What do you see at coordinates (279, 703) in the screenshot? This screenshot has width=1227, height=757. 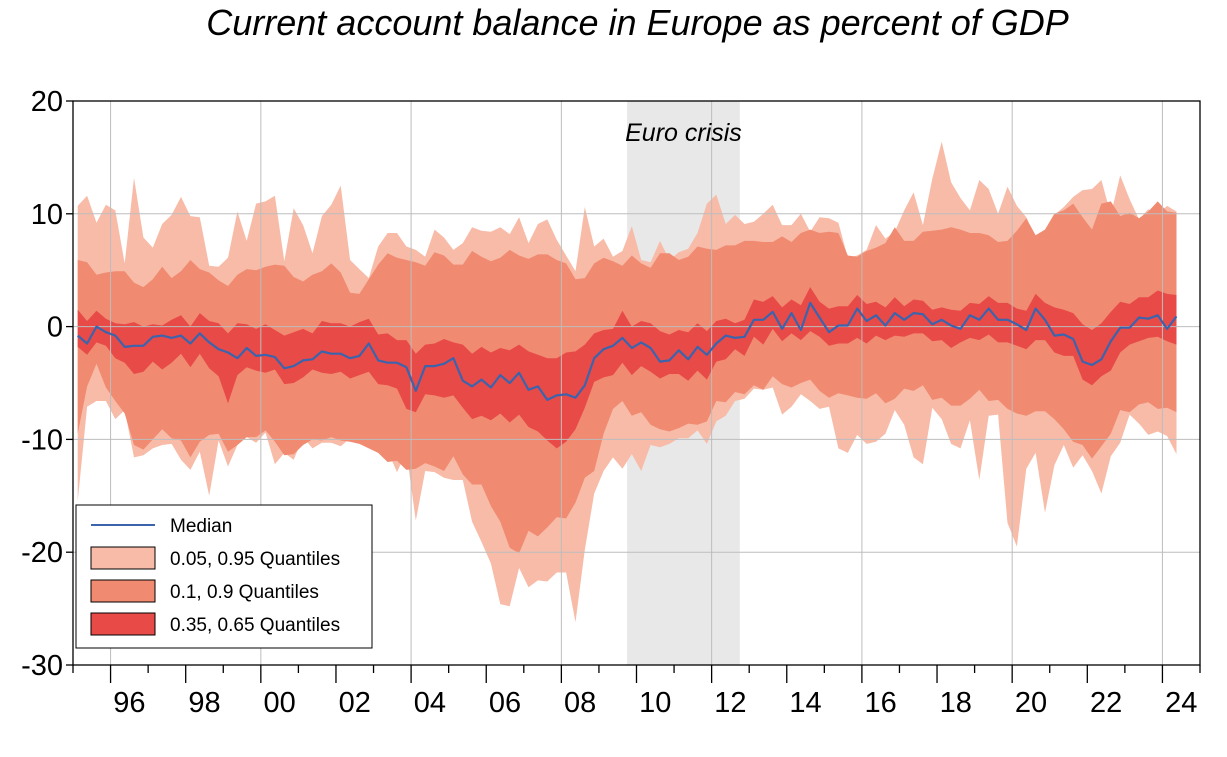 I see `x-tick-label: 00` at bounding box center [279, 703].